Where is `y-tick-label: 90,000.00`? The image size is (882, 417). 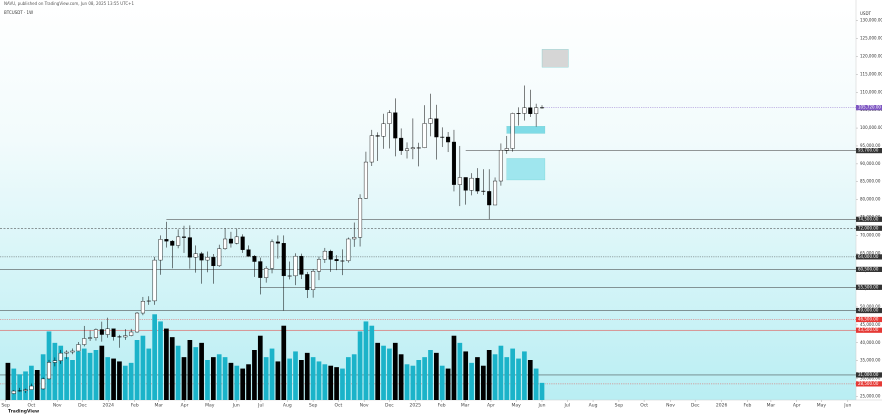 y-tick-label: 90,000.00 is located at coordinates (870, 163).